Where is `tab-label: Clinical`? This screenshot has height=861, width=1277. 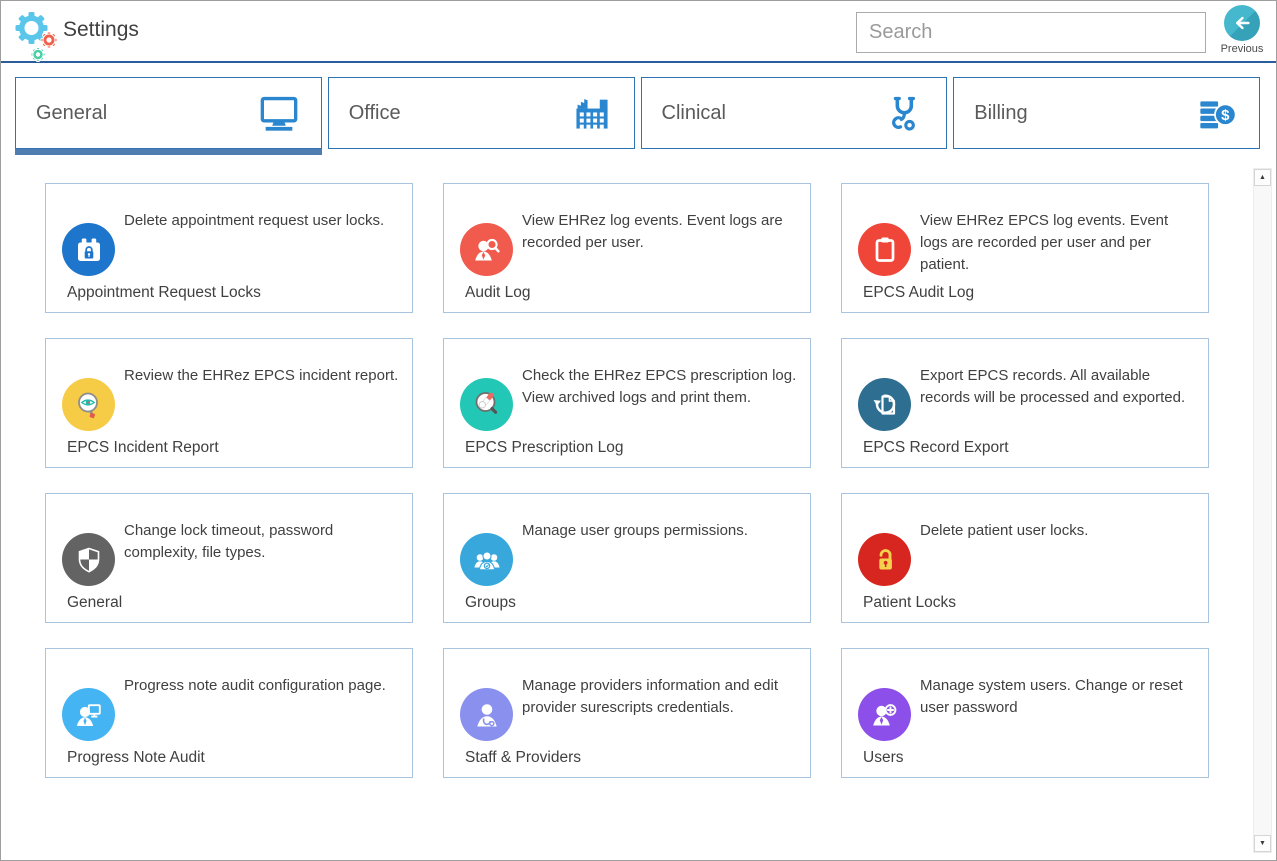
tab-label: Clinical is located at coordinates (693, 112).